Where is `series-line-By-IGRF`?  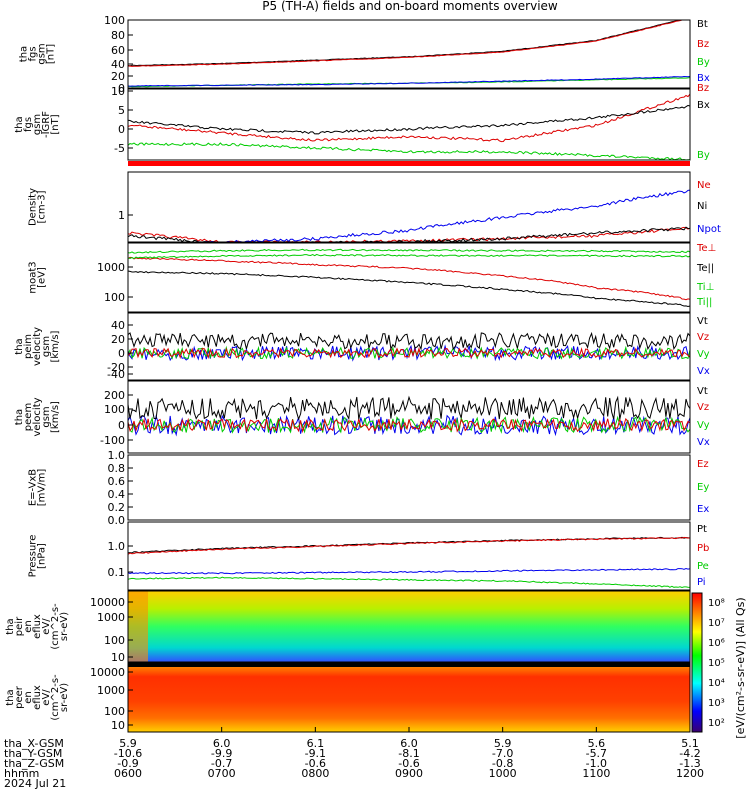 series-line-By-IGRF is located at coordinates (408, 151).